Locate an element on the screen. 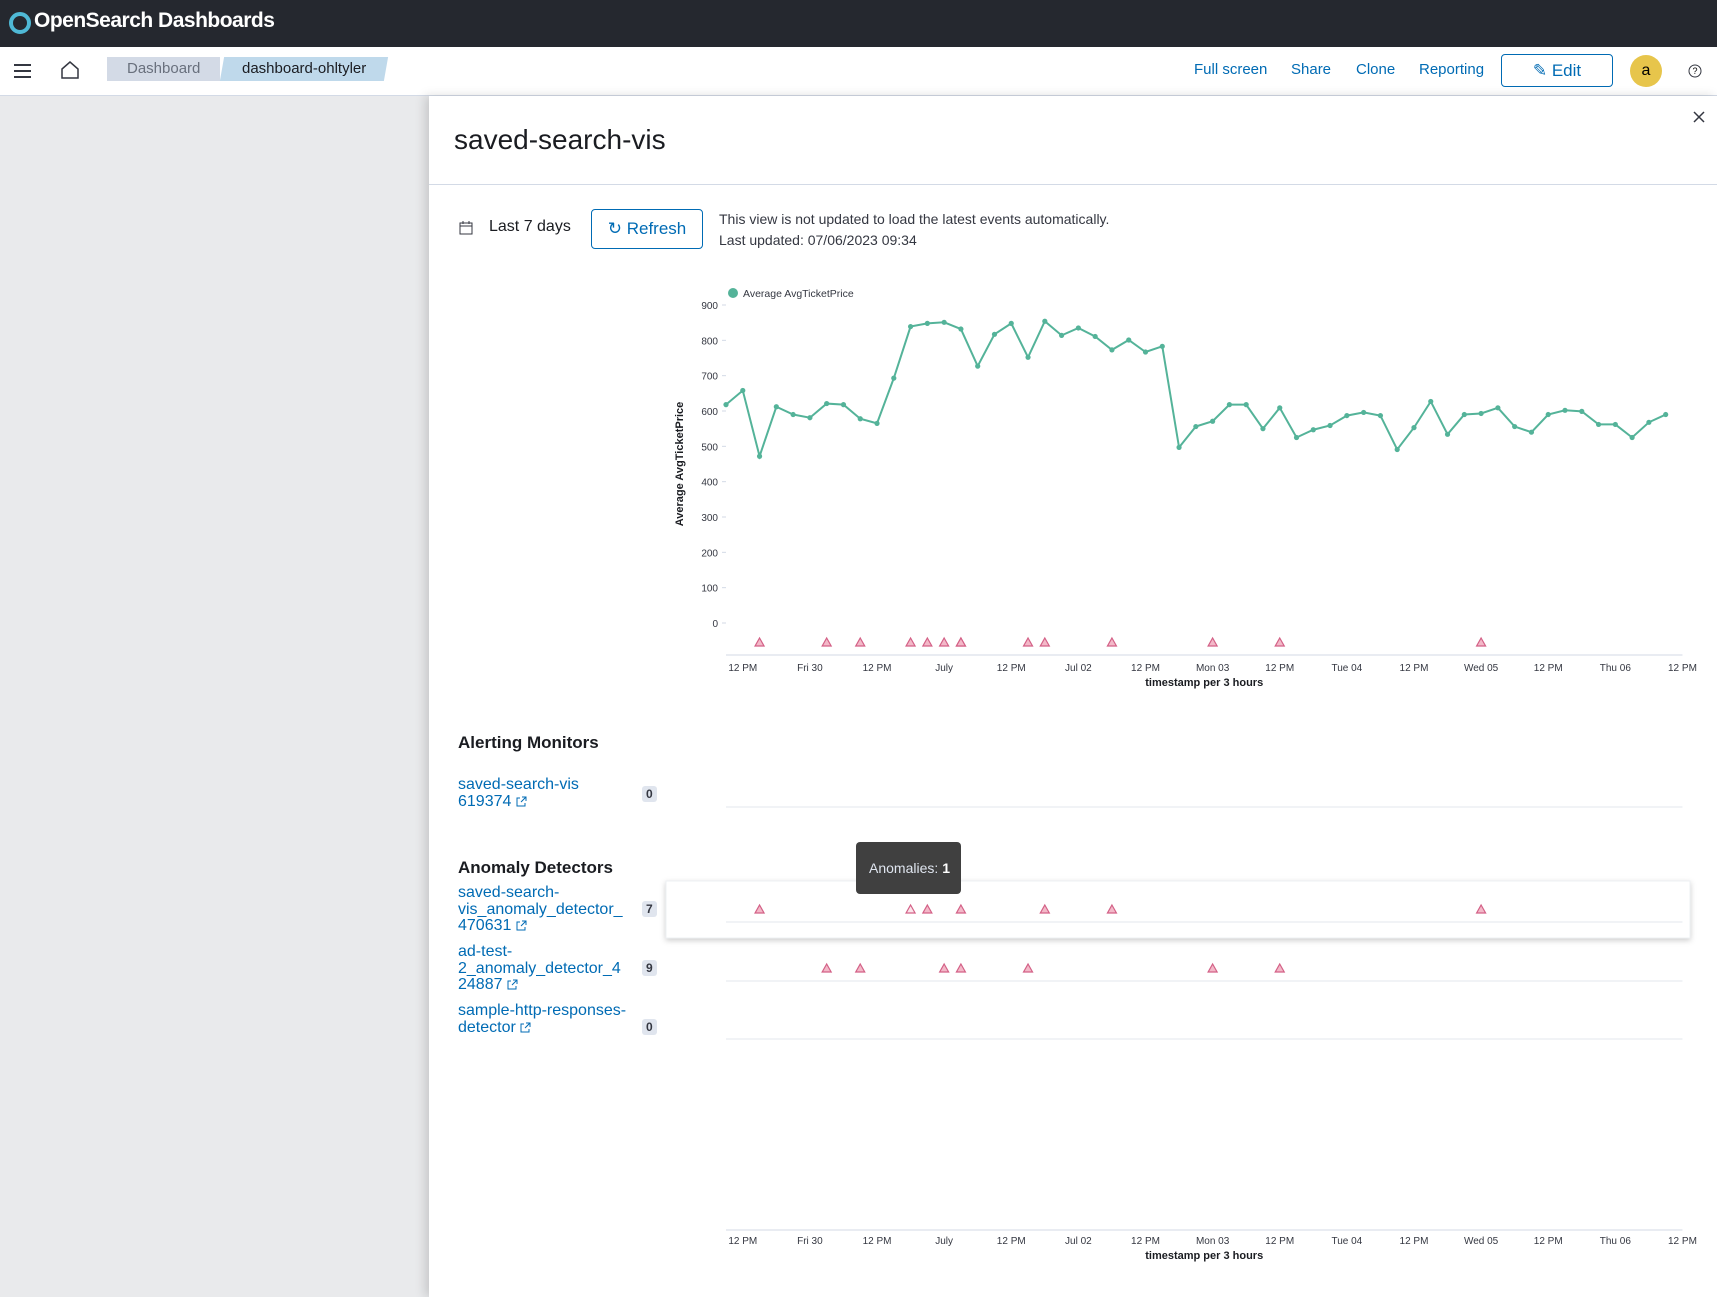 This screenshot has width=1717, height=1297. item-name: sample-http-responses-detector is located at coordinates (542, 1019).